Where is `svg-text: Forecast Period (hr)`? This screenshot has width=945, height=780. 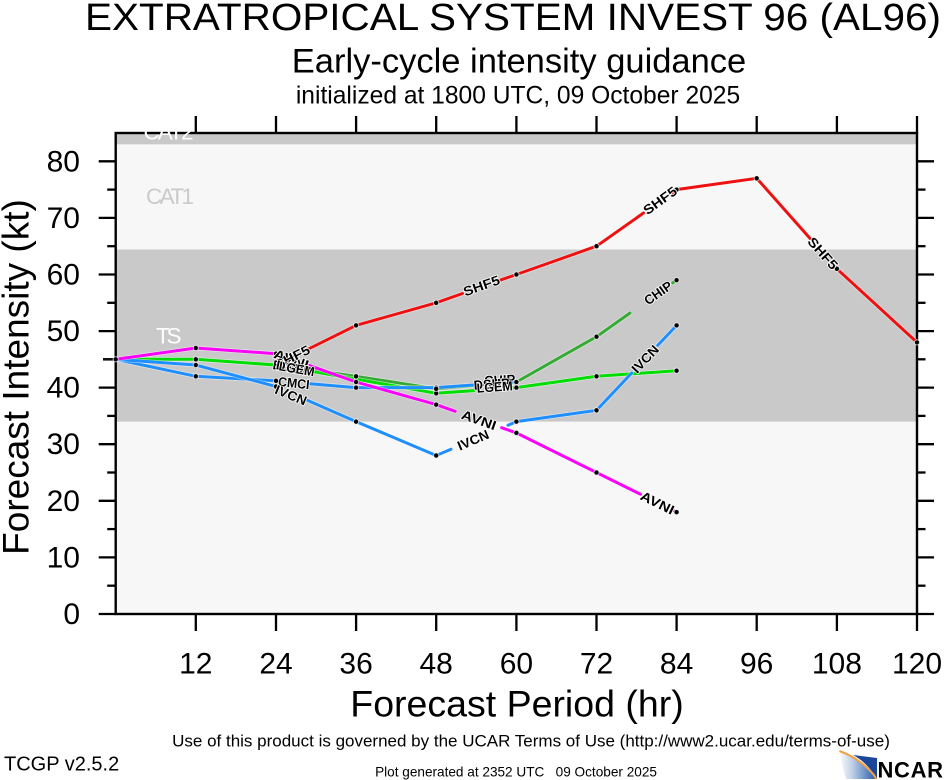
svg-text: Forecast Period (hr) is located at coordinates (516, 704).